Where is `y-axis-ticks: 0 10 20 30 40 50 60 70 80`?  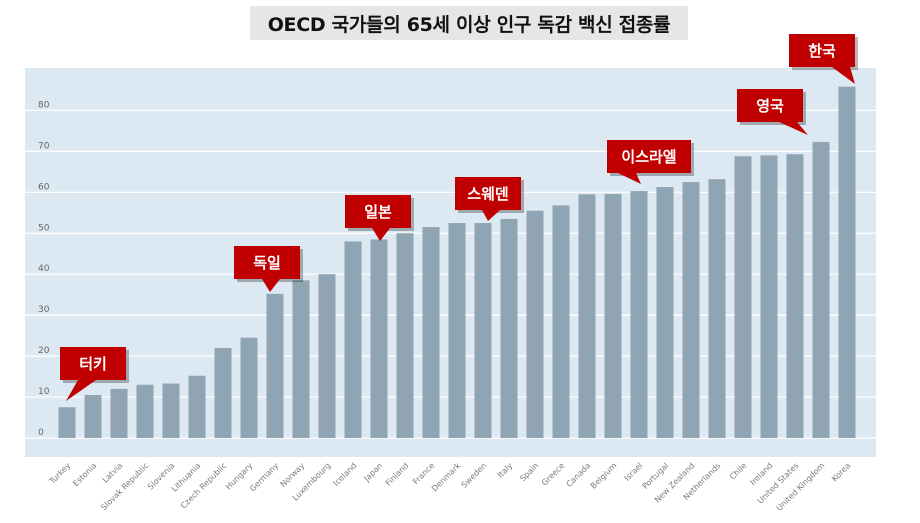
y-axis-ticks: 0 10 20 30 40 50 60 70 80 is located at coordinates (44, 269).